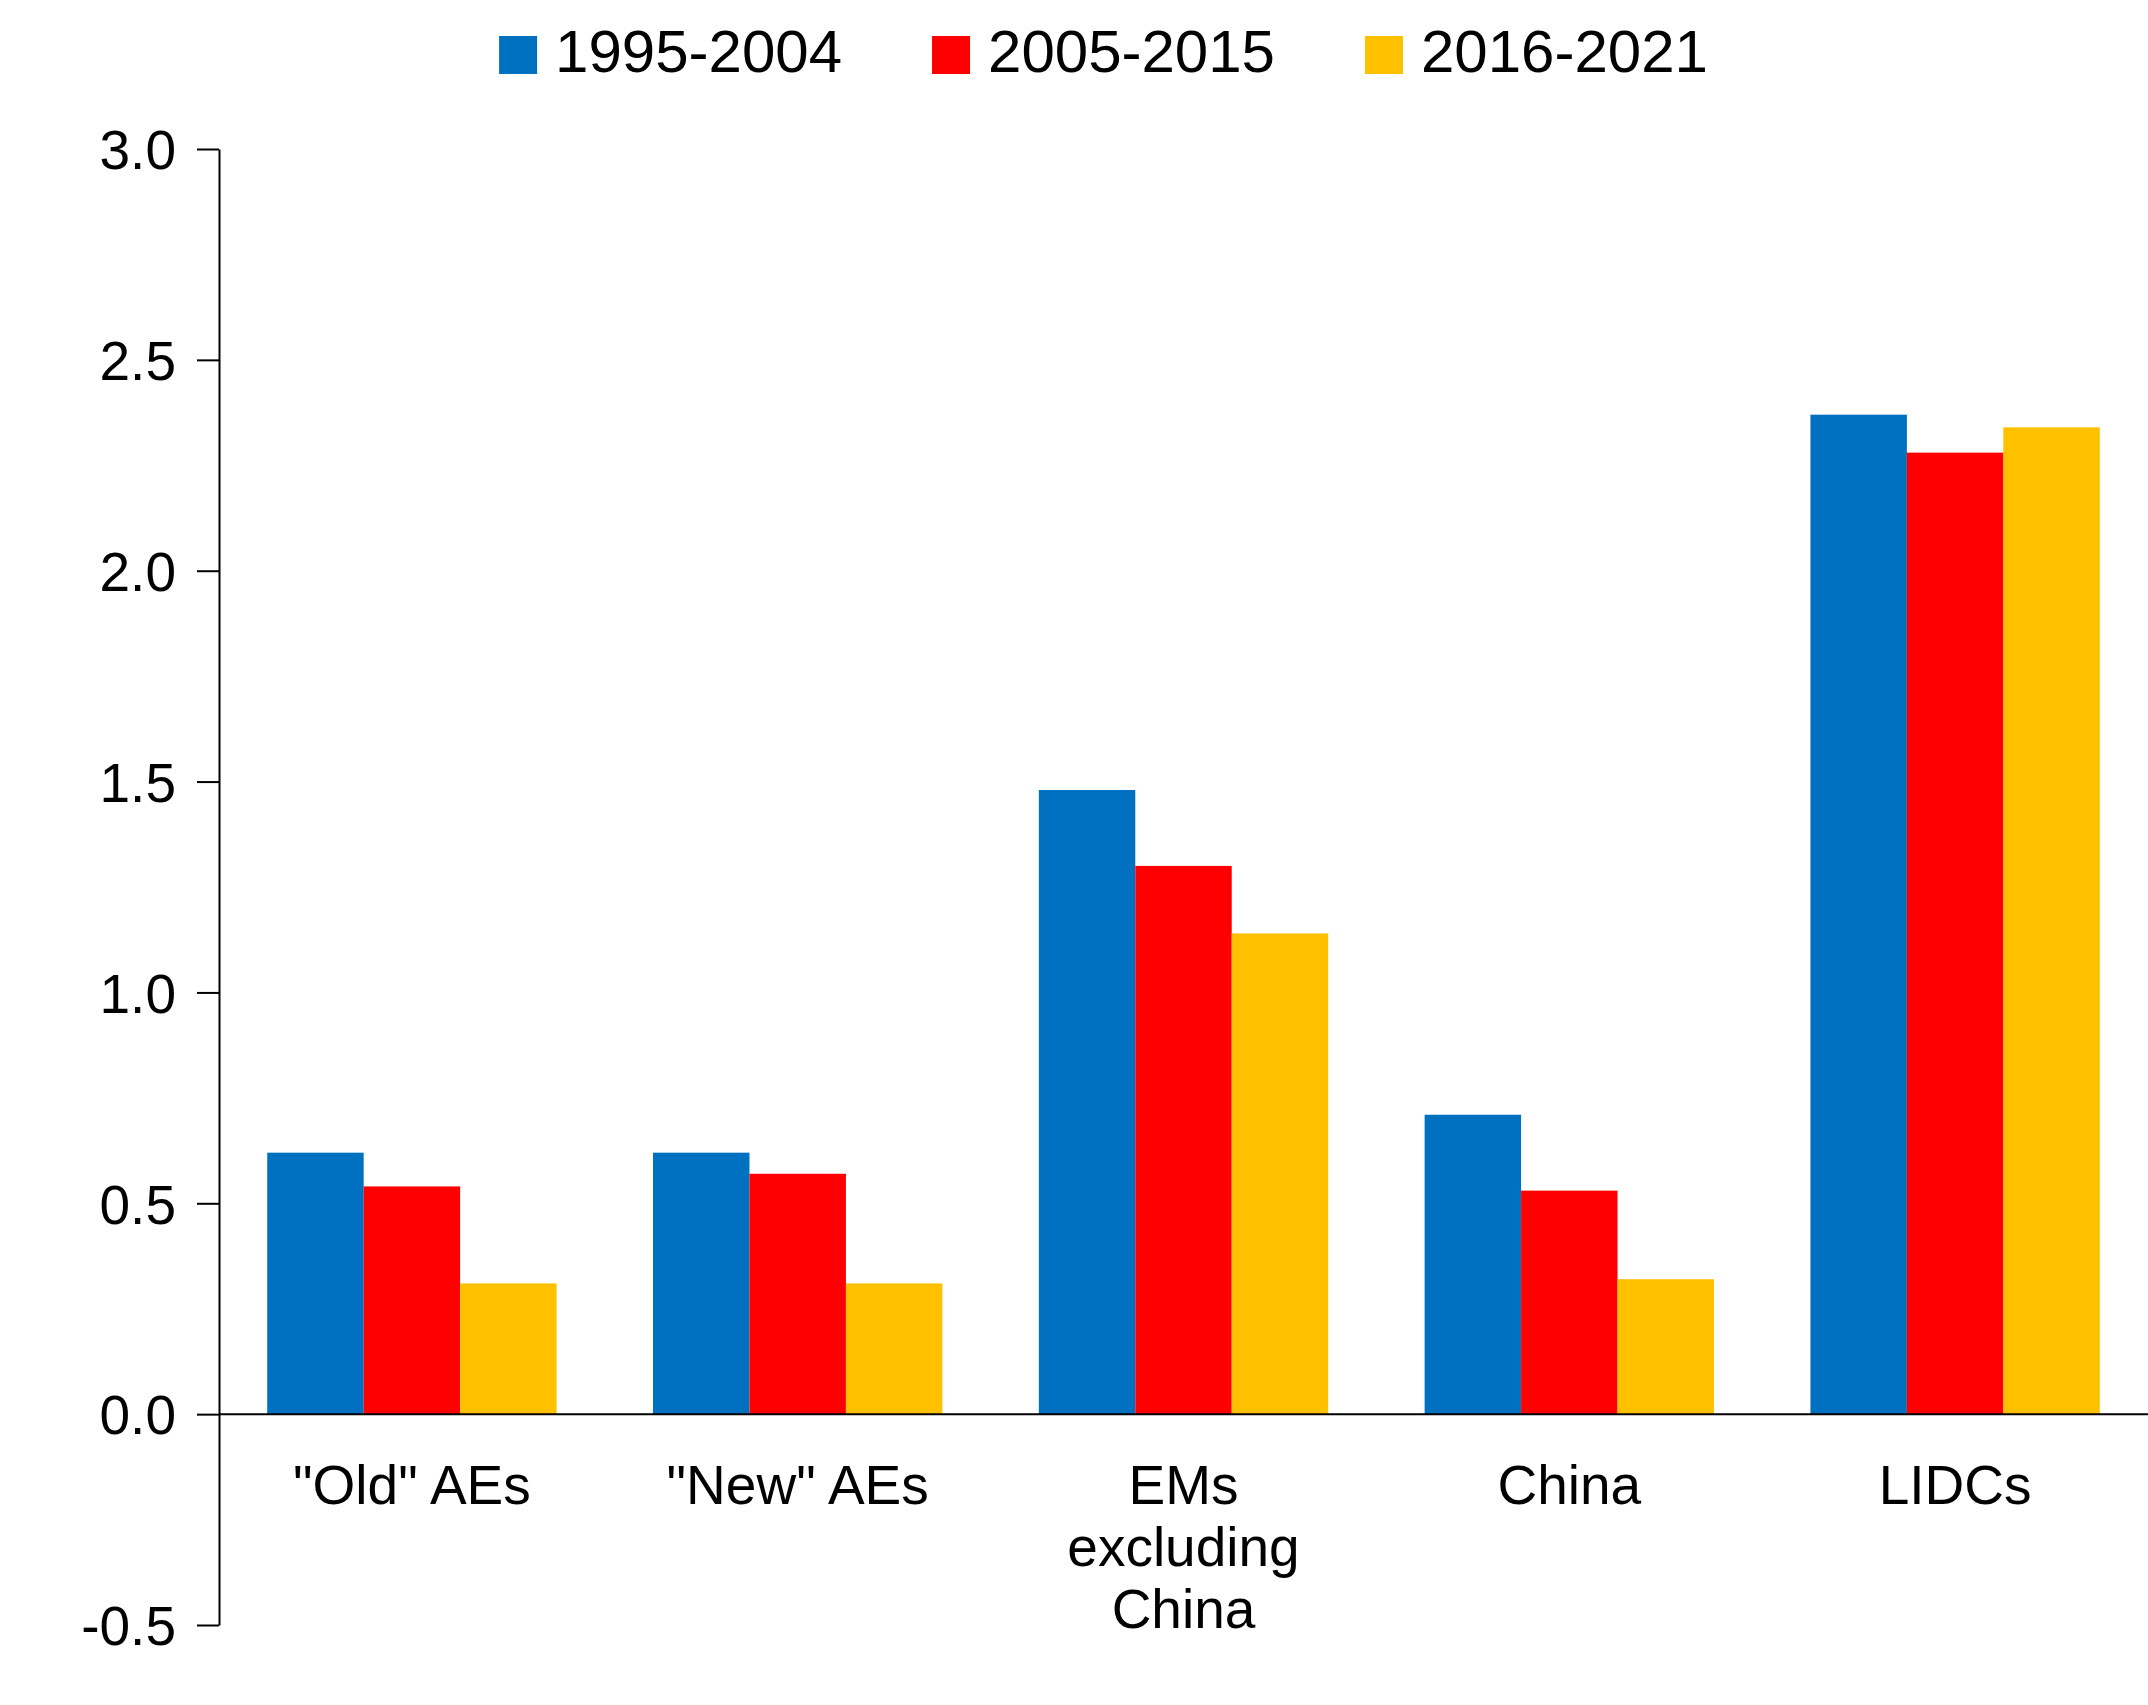 The height and width of the screenshot is (1705, 2148). What do you see at coordinates (137, 993) in the screenshot?
I see `y-tick-label: 1.0` at bounding box center [137, 993].